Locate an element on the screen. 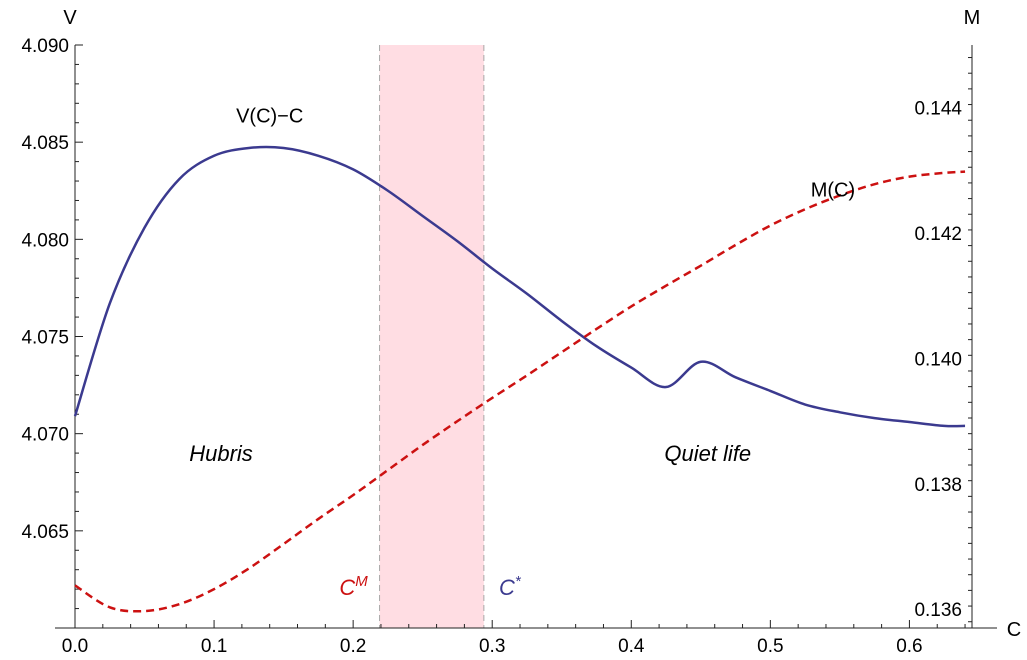 Image resolution: width=1027 pixels, height=660 pixels. x-axis-title: C is located at coordinates (1014, 630).